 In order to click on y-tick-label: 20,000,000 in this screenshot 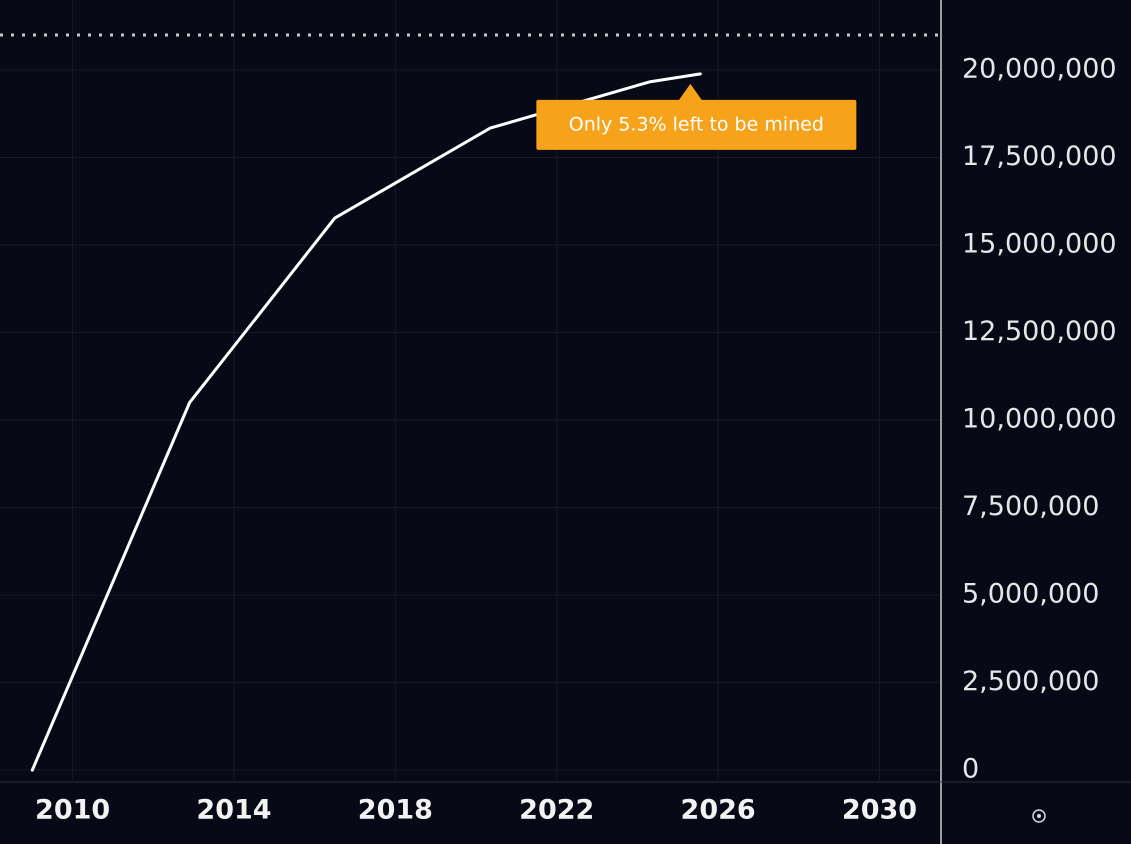, I will do `click(1039, 69)`.